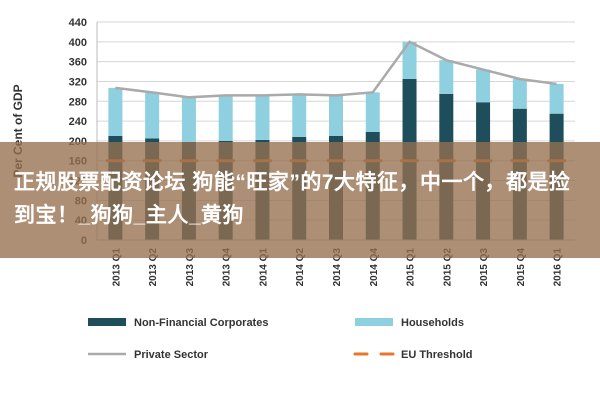 This screenshot has width=600, height=405. I want to click on x-tick-label: 2014 Q2, so click(300, 267).